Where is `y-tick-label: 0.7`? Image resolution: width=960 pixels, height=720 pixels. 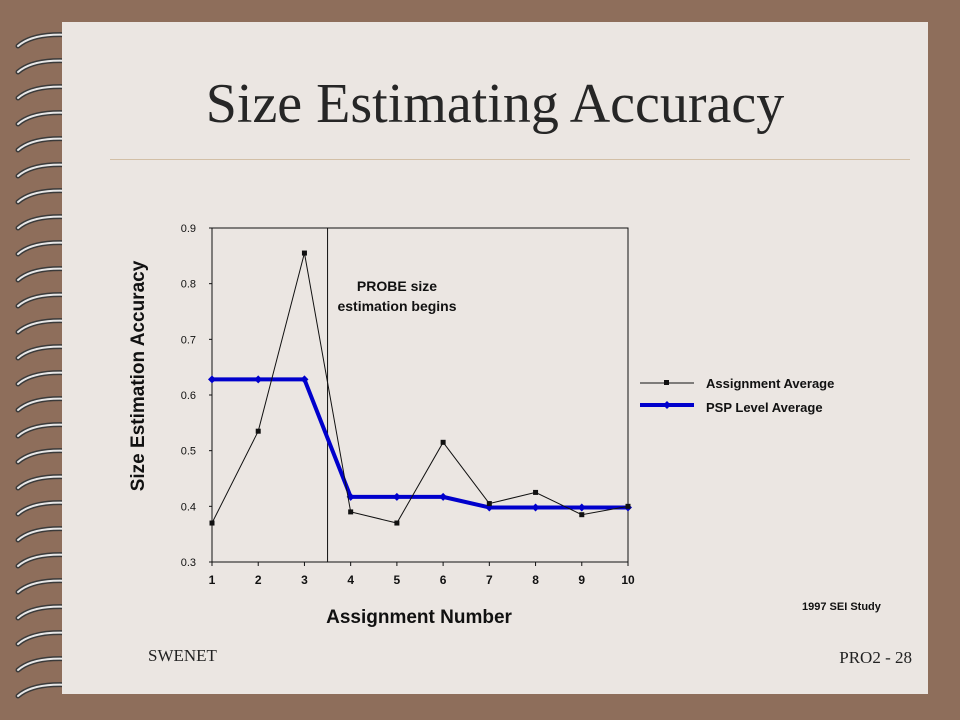
y-tick-label: 0.7 is located at coordinates (188, 340).